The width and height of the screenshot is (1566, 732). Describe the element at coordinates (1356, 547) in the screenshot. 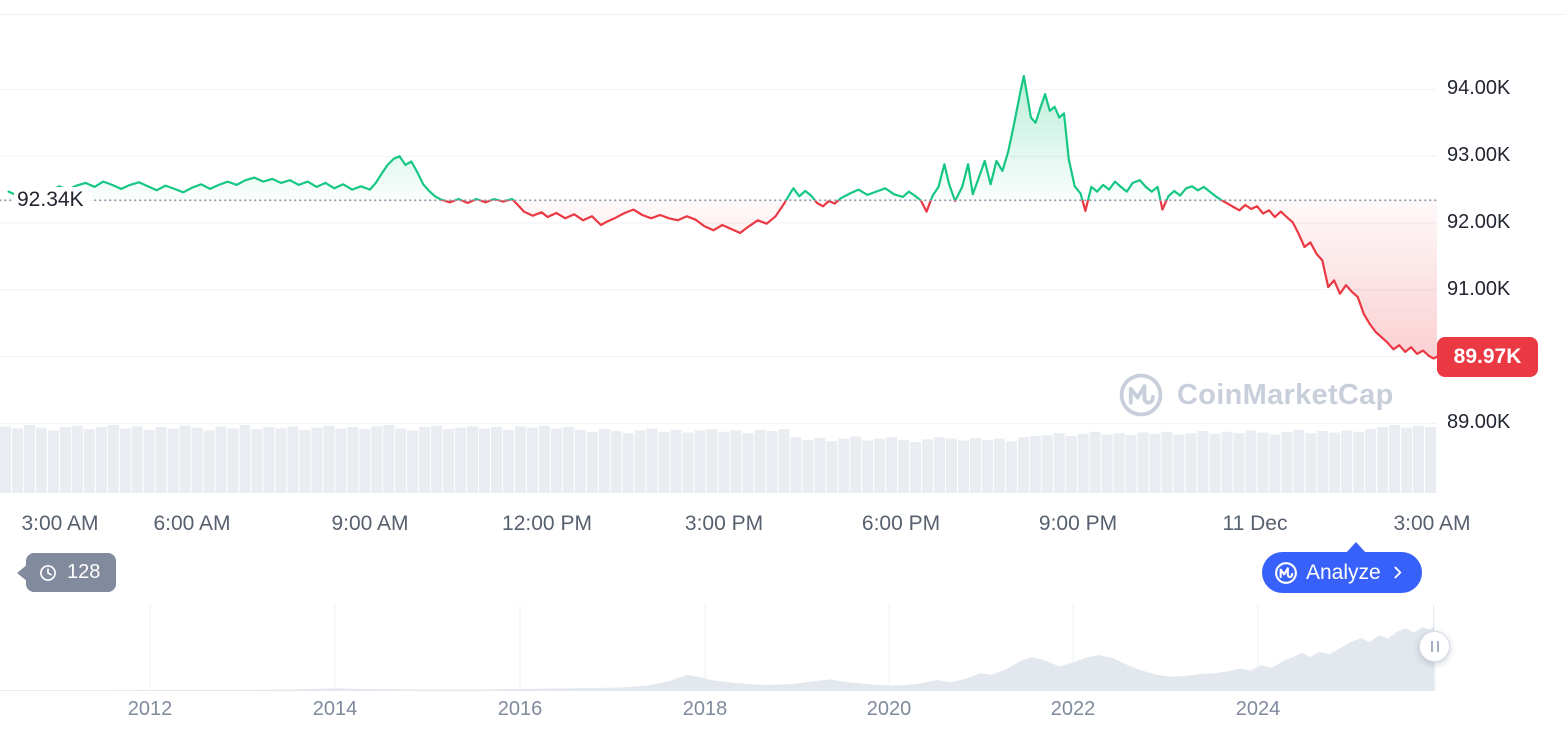

I see `analyze-tooltip-arrow` at that location.